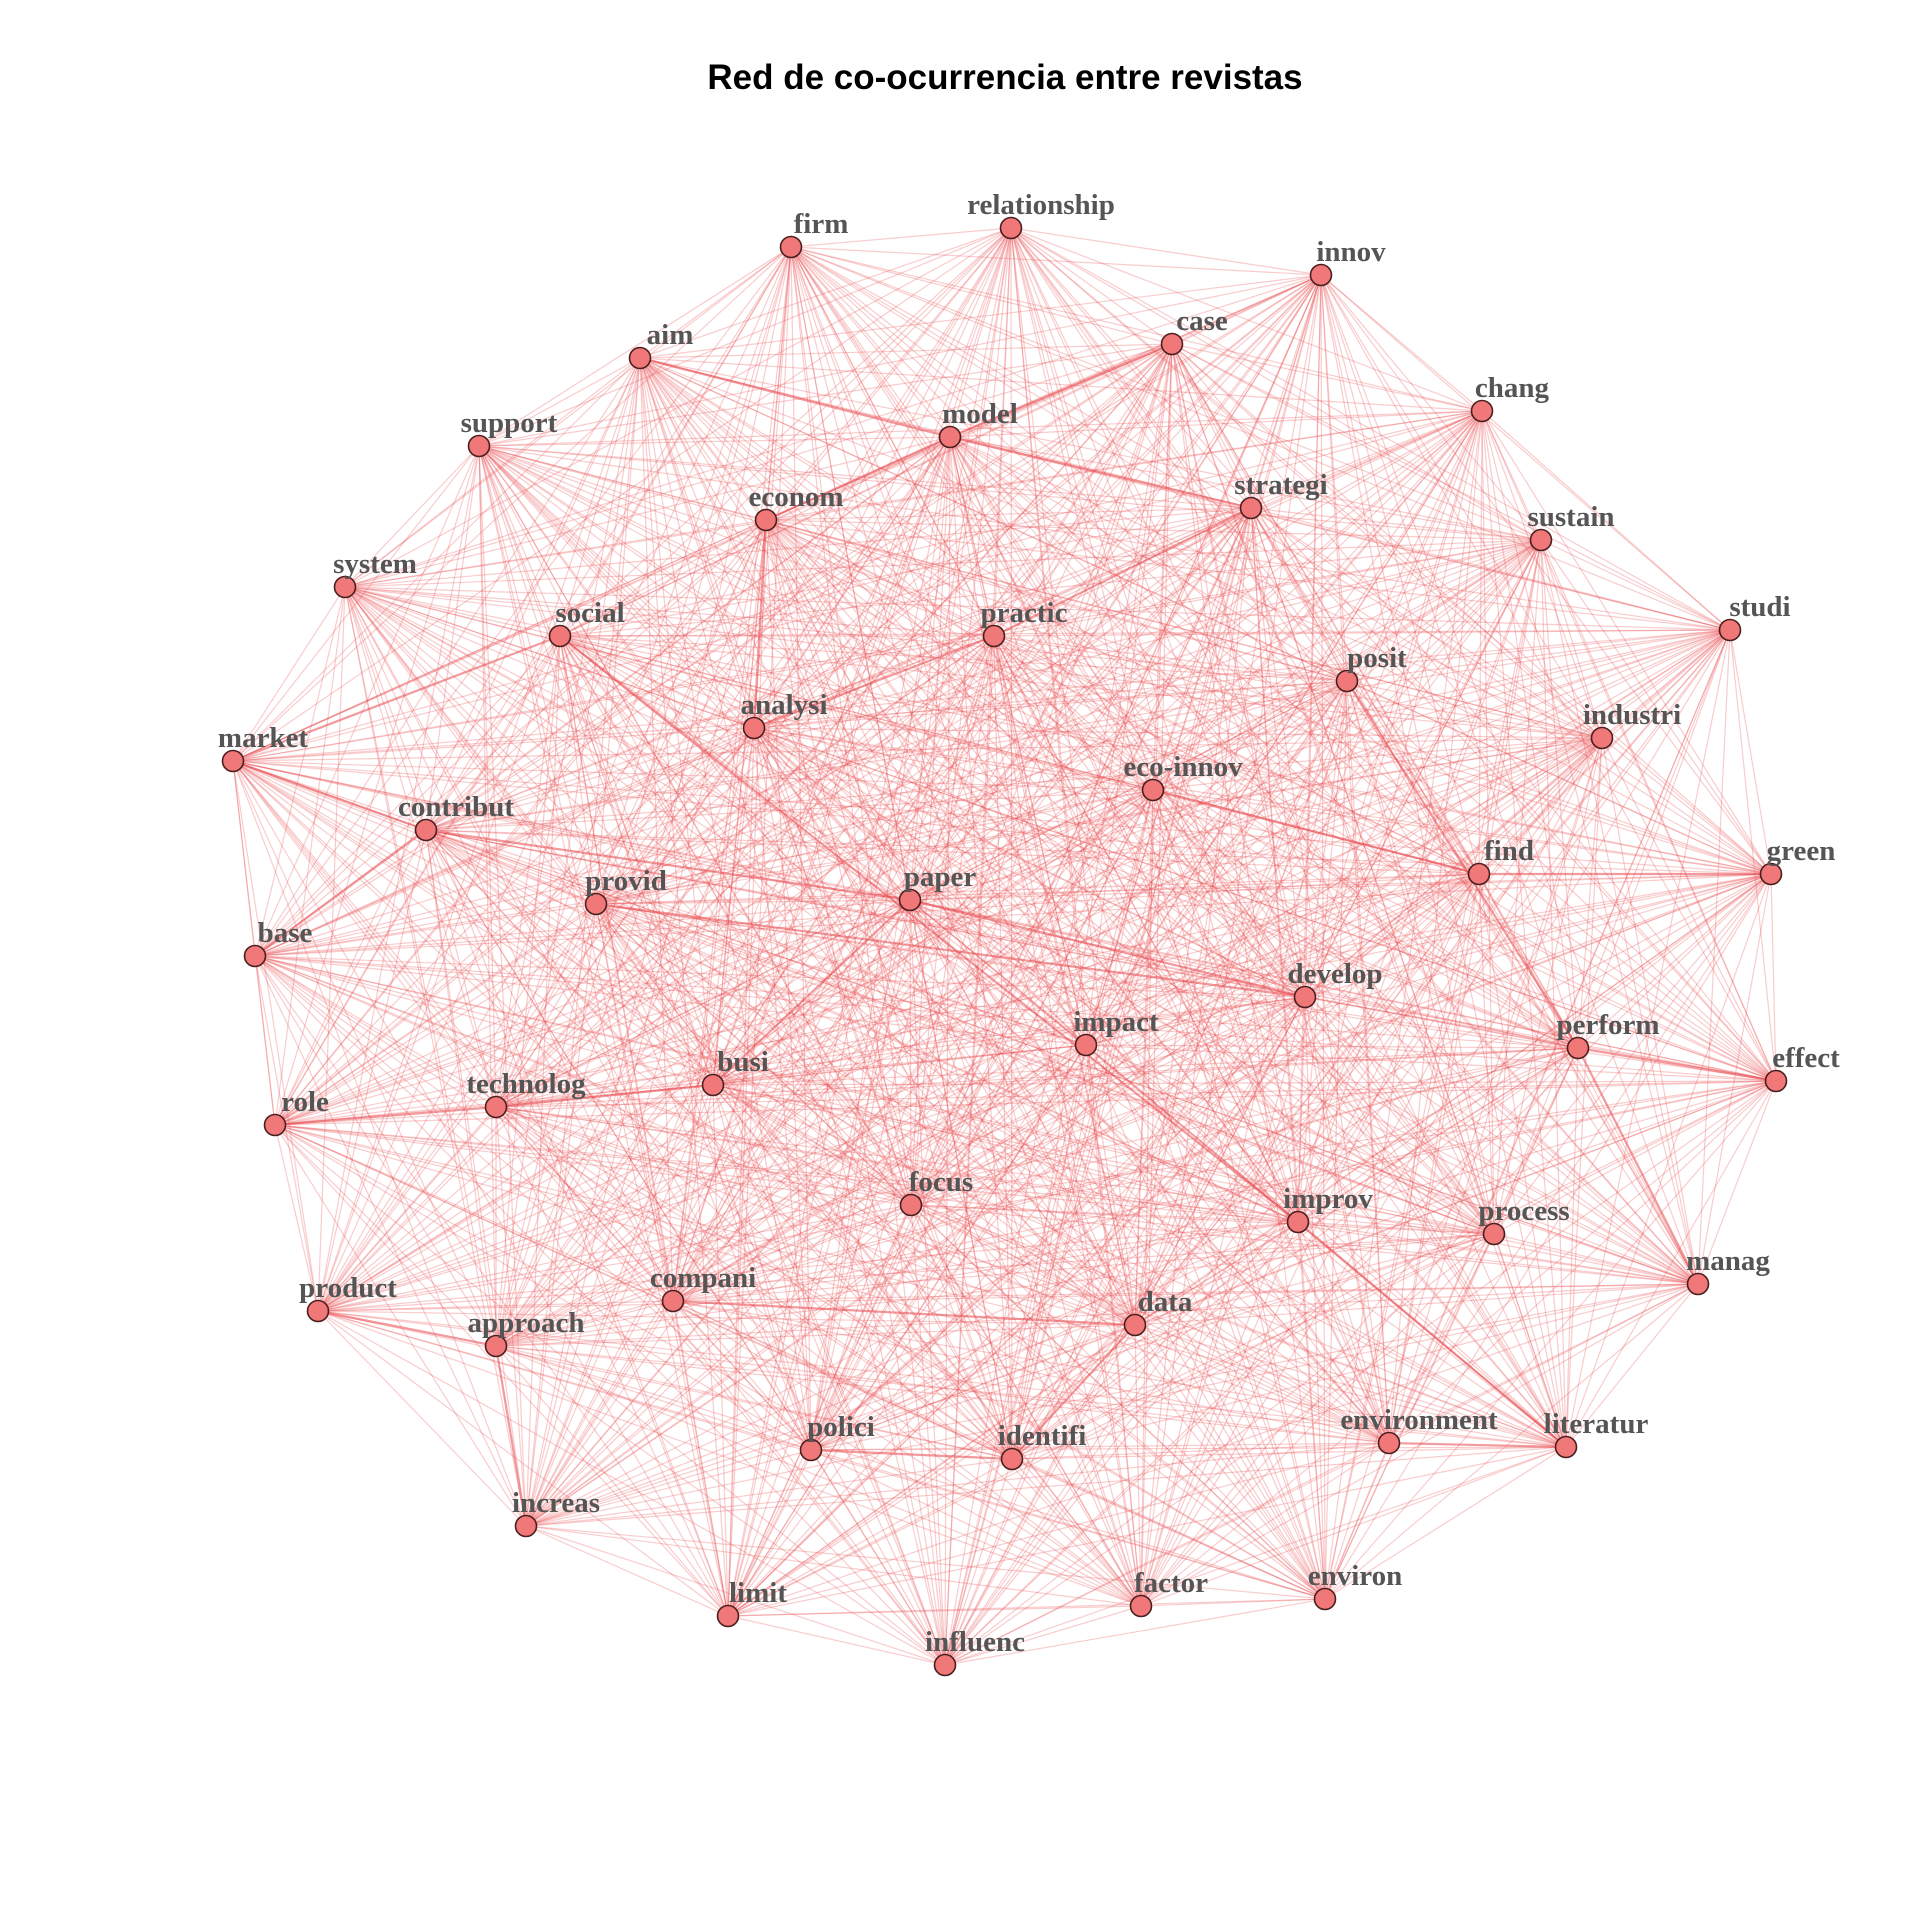 Image resolution: width=1920 pixels, height=1920 pixels. What do you see at coordinates (661, 344) in the screenshot?
I see `node-aim: aim` at bounding box center [661, 344].